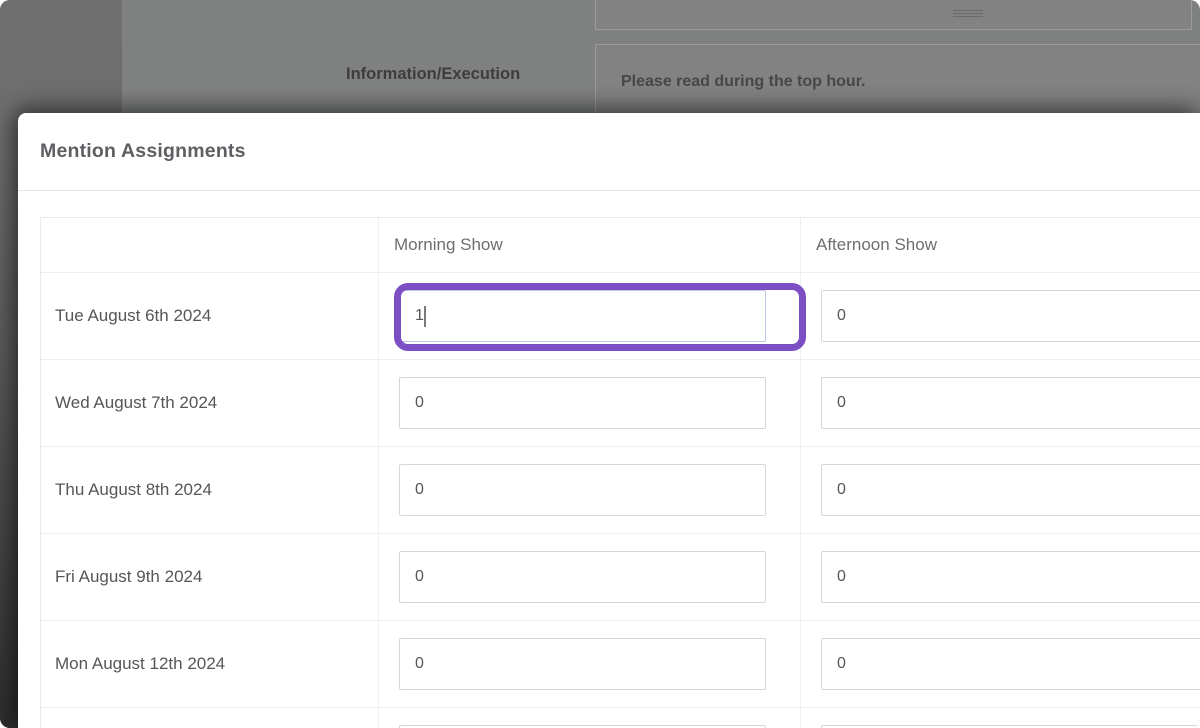 This screenshot has height=728, width=1200. What do you see at coordinates (143, 151) in the screenshot?
I see `modal-title: Mention Assignments` at bounding box center [143, 151].